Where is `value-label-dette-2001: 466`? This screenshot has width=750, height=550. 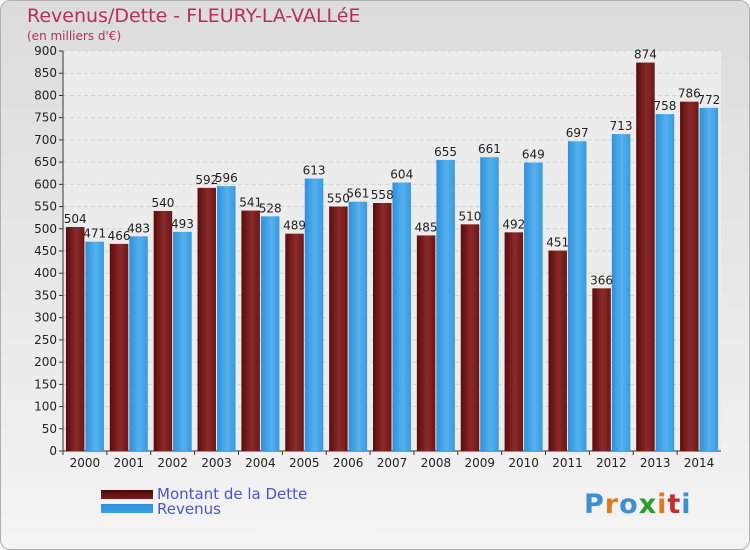 value-label-dette-2001: 466 is located at coordinates (119, 236).